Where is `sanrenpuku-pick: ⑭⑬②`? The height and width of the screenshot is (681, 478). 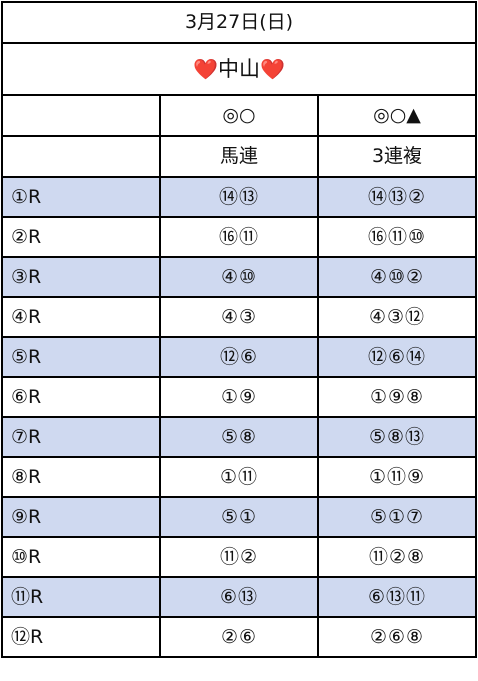 sanrenpuku-pick: ⑭⑬② is located at coordinates (397, 197).